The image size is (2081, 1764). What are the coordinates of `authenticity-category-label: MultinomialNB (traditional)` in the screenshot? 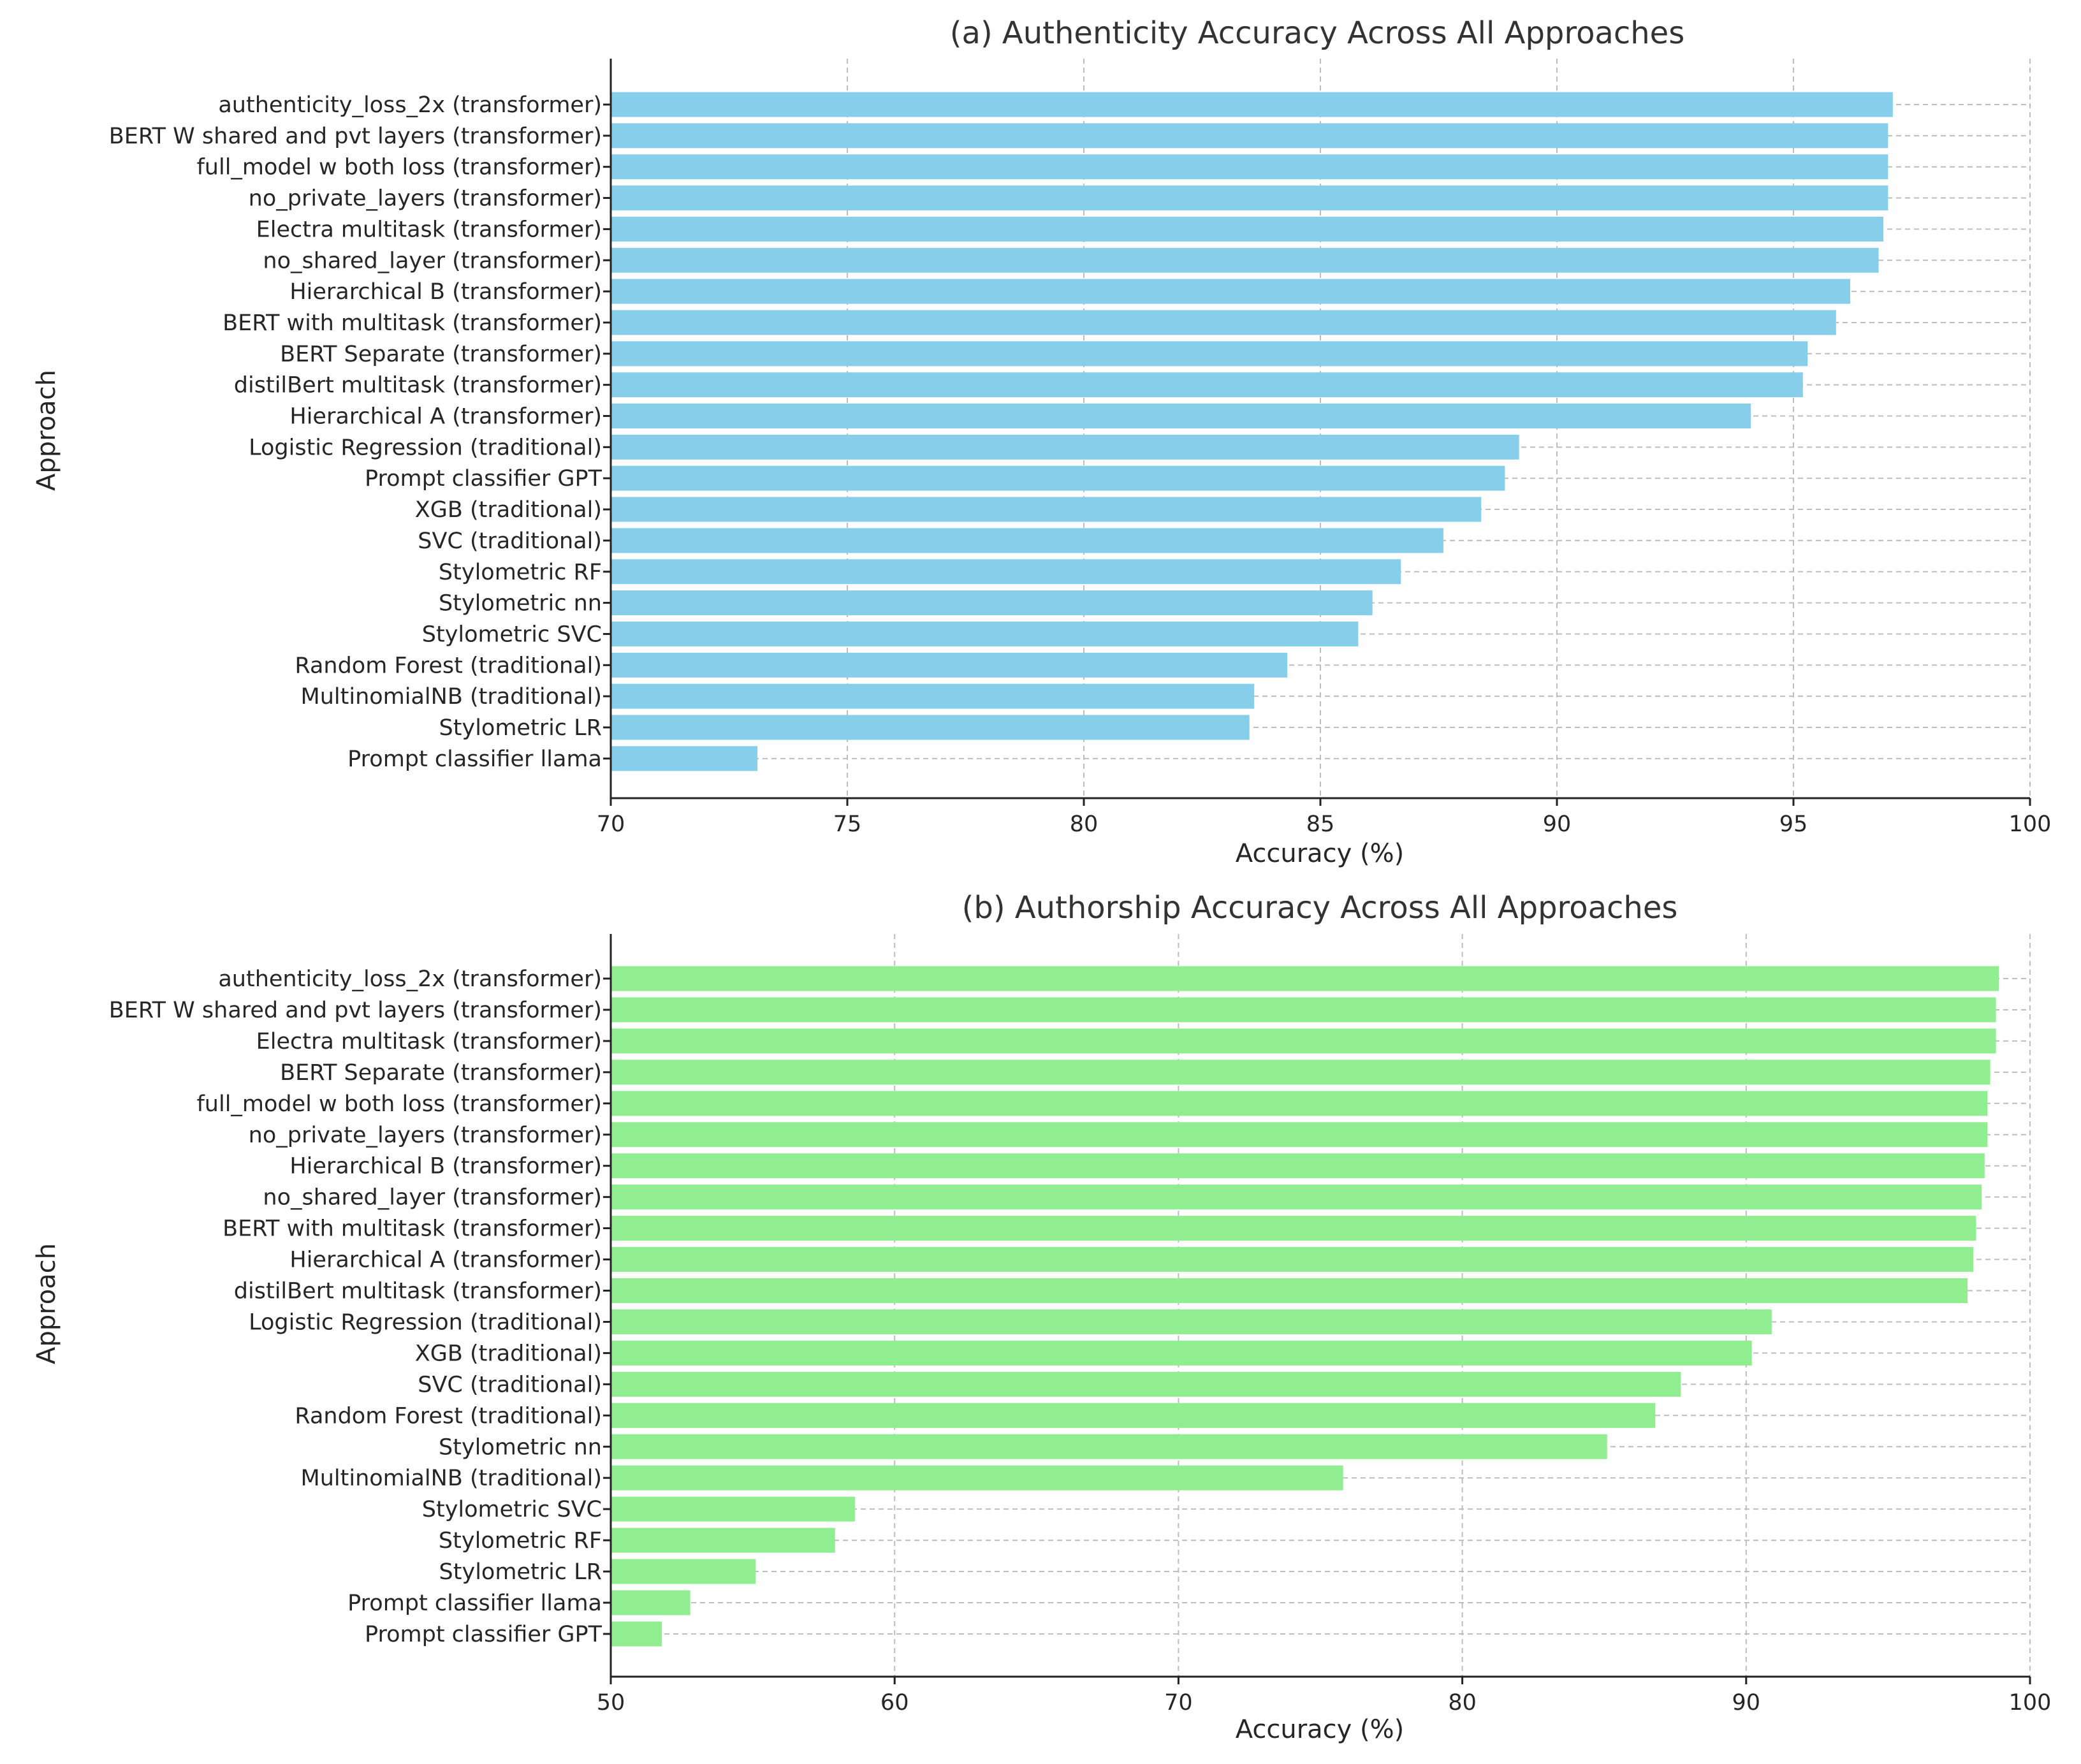 It's located at (451, 697).